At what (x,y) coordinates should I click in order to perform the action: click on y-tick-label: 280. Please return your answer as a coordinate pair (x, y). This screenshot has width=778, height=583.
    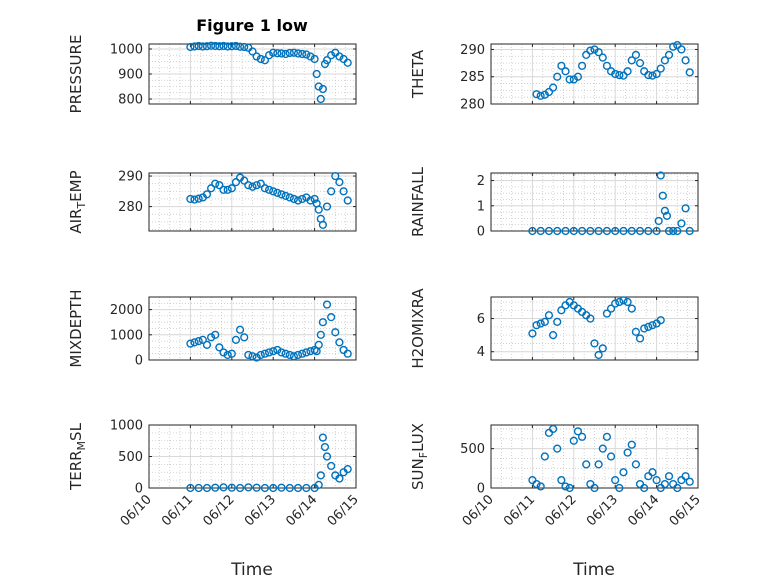
    Looking at the image, I should click on (130, 207).